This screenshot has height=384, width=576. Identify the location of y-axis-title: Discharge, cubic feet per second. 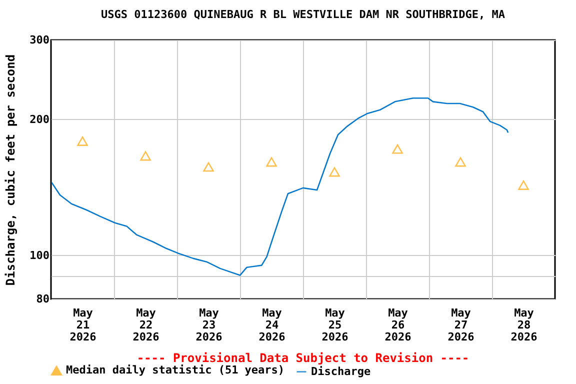
(11, 170).